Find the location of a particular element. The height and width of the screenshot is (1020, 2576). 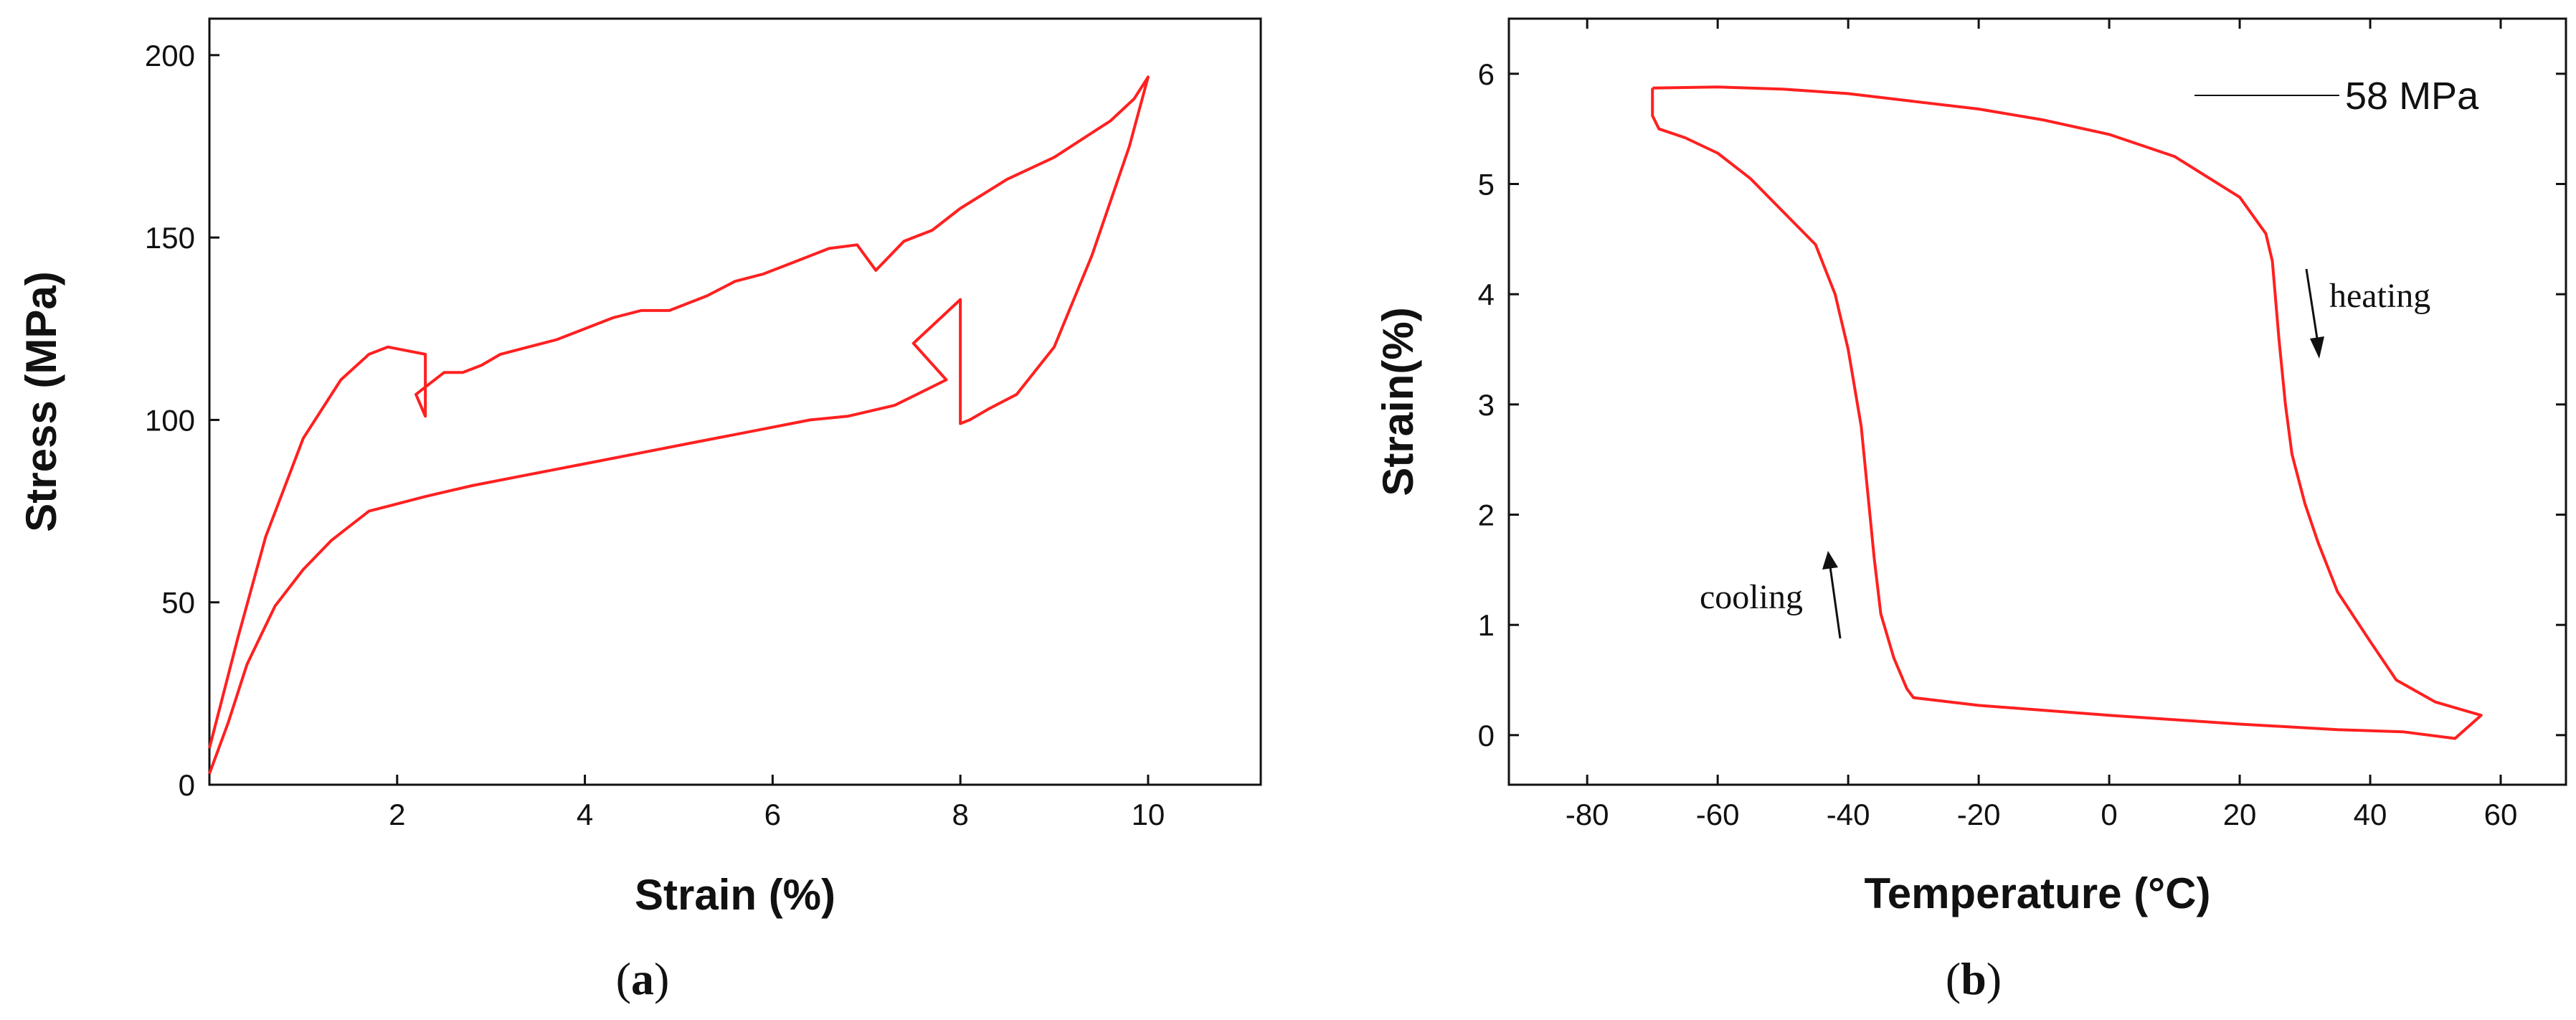

panel-a-y-axis-title: Stress (MPa) is located at coordinates (41, 401).